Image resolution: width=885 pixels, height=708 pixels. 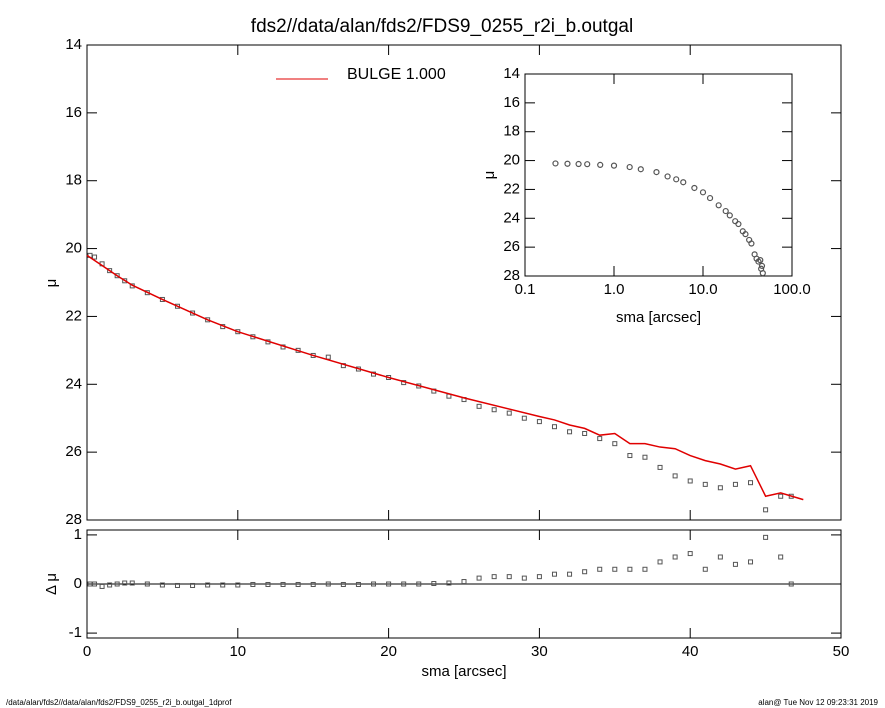 What do you see at coordinates (841, 651) in the screenshot?
I see `x-tick-label: 50` at bounding box center [841, 651].